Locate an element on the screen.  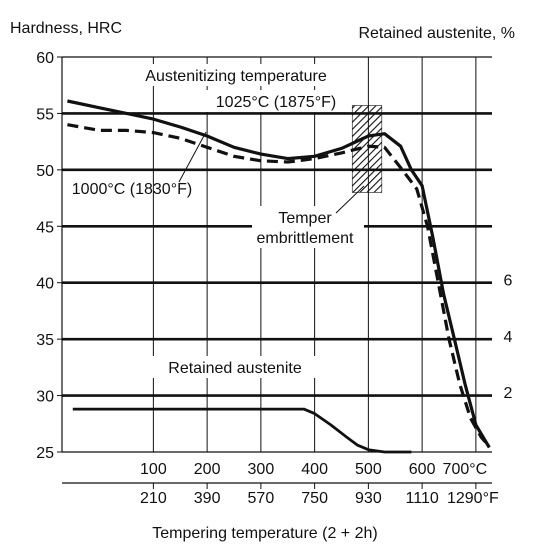
y-tick-label: 60 is located at coordinates (45, 58).